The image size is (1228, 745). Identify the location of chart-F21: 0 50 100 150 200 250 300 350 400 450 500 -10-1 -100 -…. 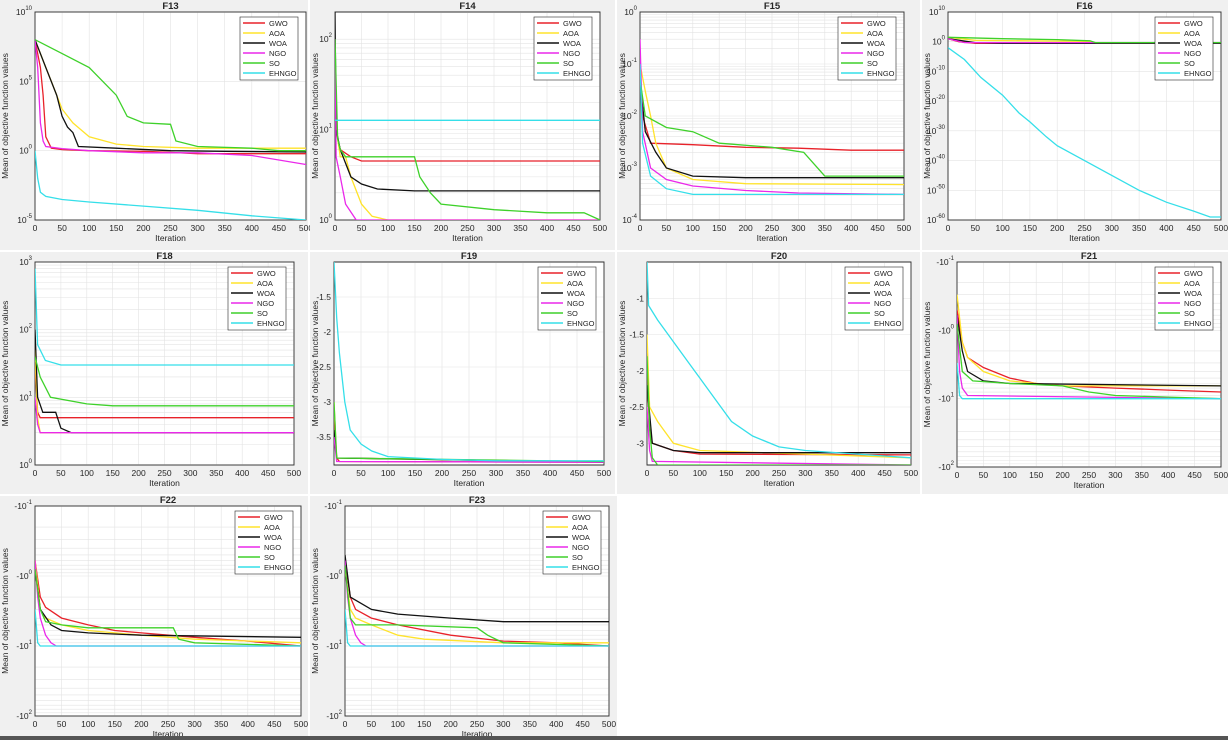
(1075, 372).